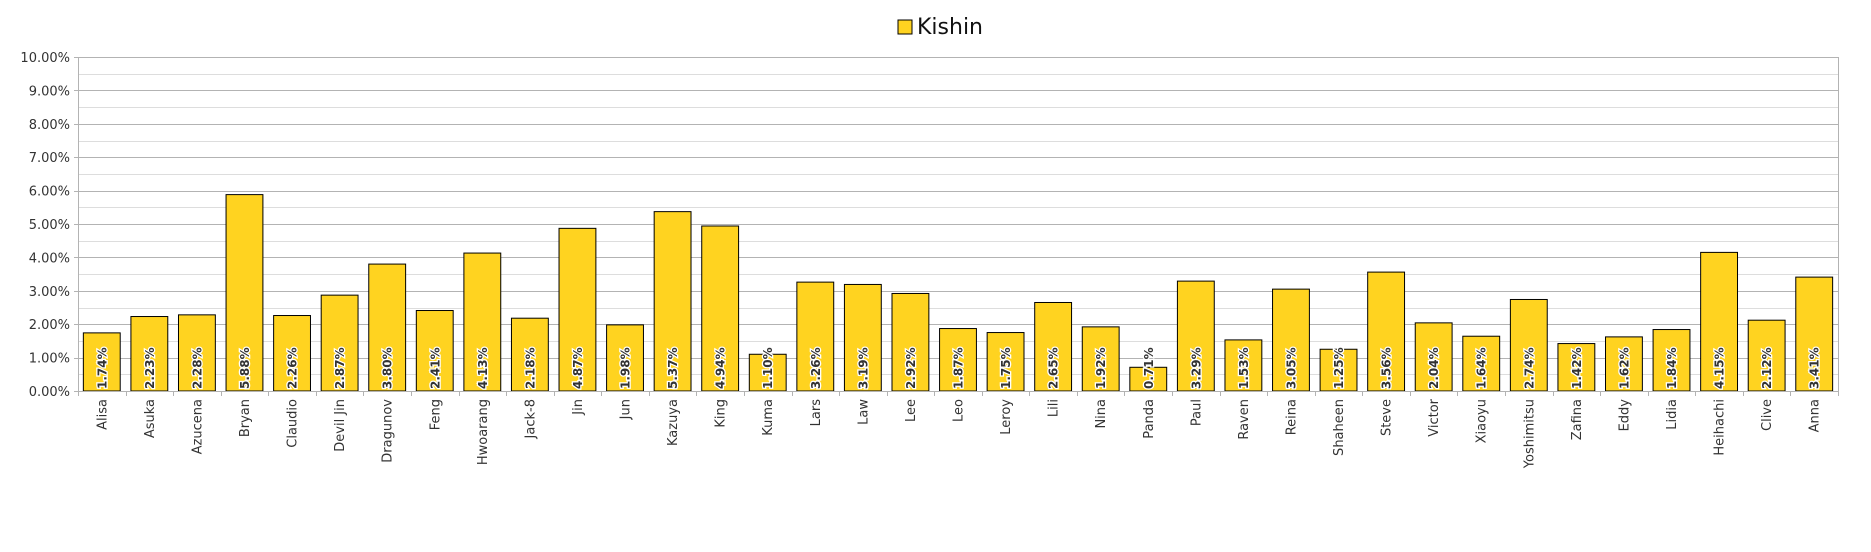 The width and height of the screenshot is (1871, 552). What do you see at coordinates (767, 372) in the screenshot?
I see `bar-kuma` at bounding box center [767, 372].